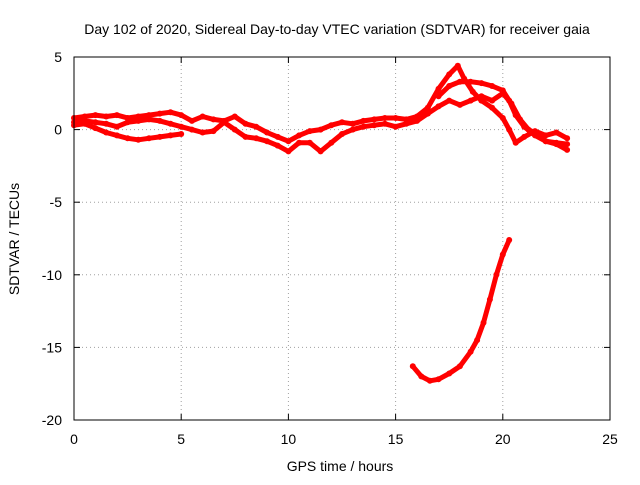 Image resolution: width=640 pixels, height=485 pixels. Describe the element at coordinates (74, 439) in the screenshot. I see `x-tick-label: 0` at that location.